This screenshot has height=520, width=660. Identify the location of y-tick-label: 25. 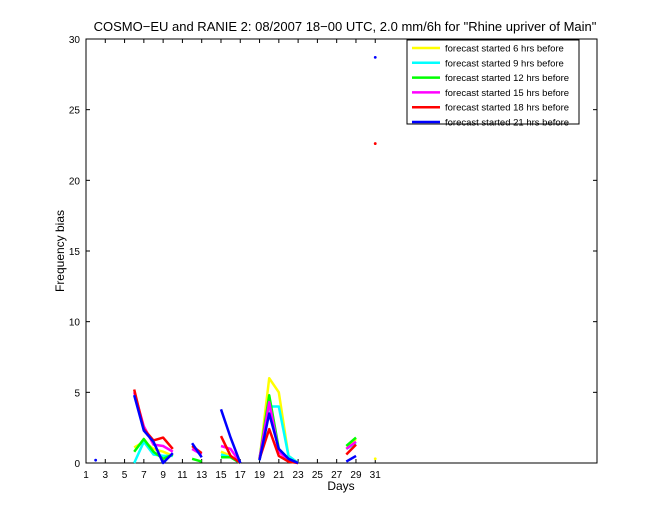
(75, 111).